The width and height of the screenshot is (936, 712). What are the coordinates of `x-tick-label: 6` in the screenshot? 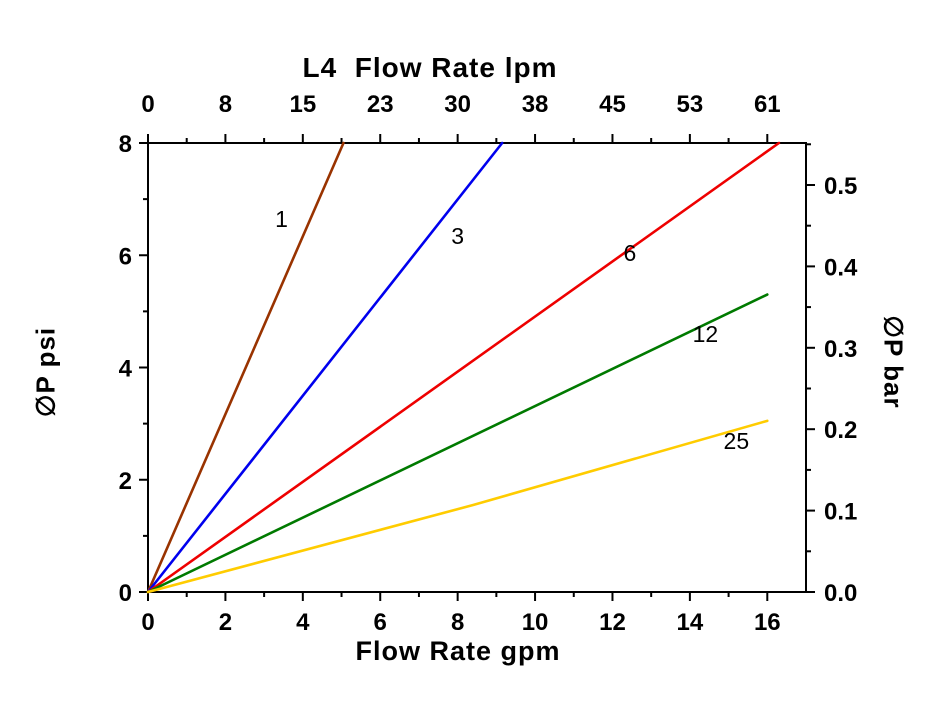 It's located at (380, 622).